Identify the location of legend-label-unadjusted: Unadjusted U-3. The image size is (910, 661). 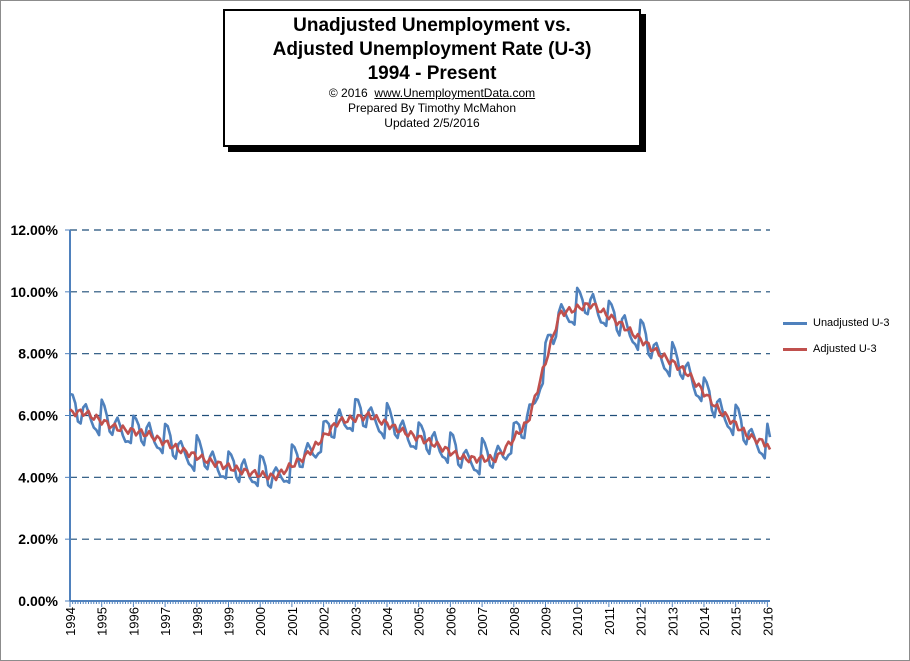
(851, 323).